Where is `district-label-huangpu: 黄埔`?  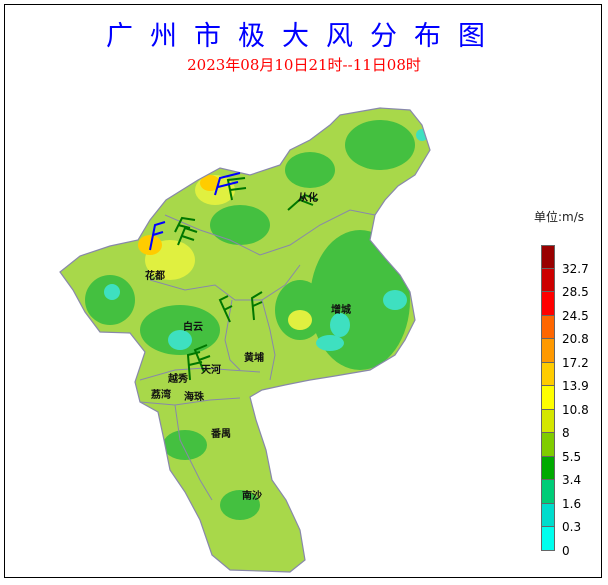
district-label-huangpu: 黄埔 is located at coordinates (254, 357).